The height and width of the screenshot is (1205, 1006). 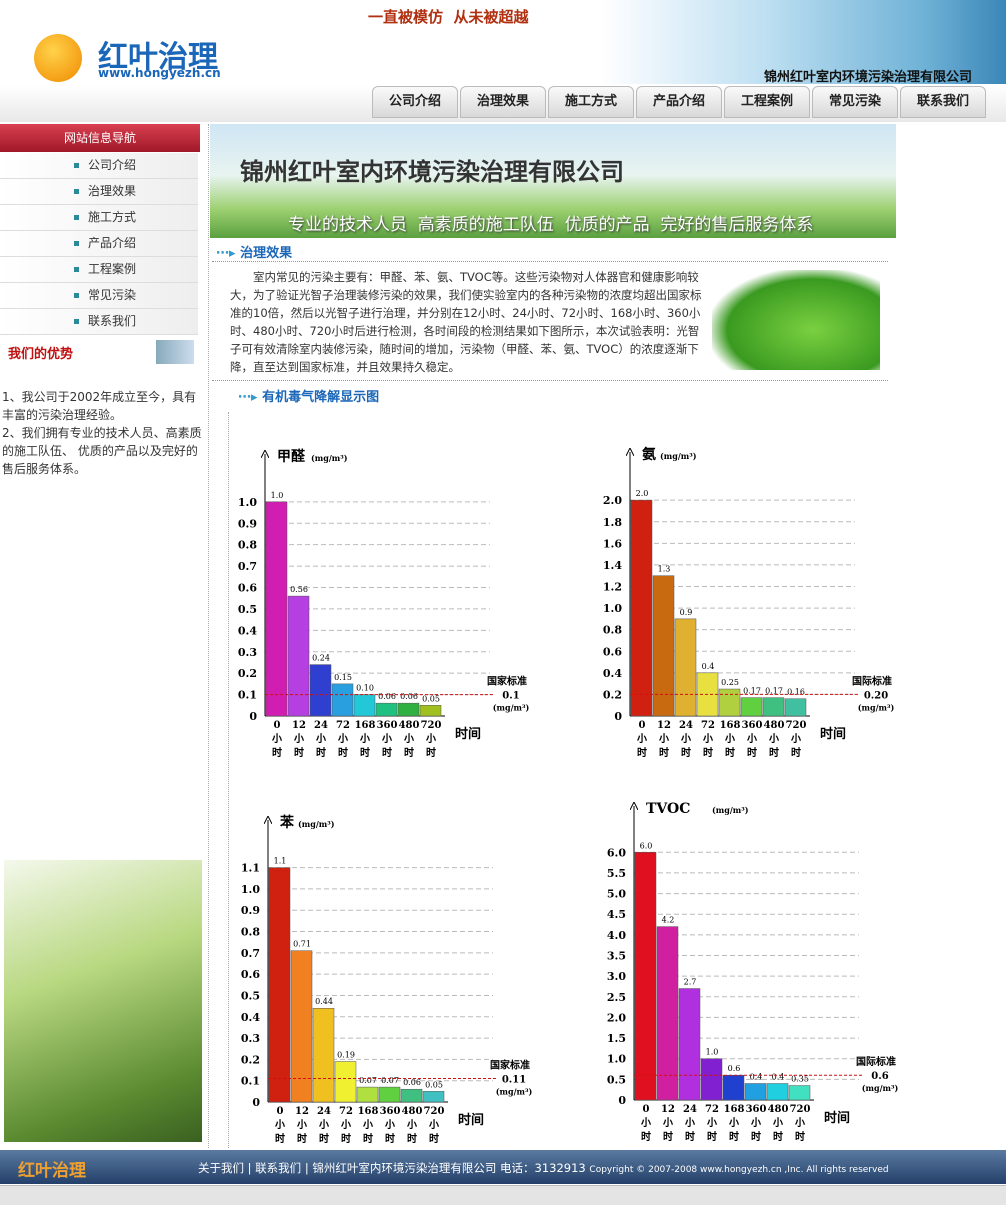 I want to click on section-title: ⋯▸ 有机毒气降解显示图, so click(x=309, y=397).